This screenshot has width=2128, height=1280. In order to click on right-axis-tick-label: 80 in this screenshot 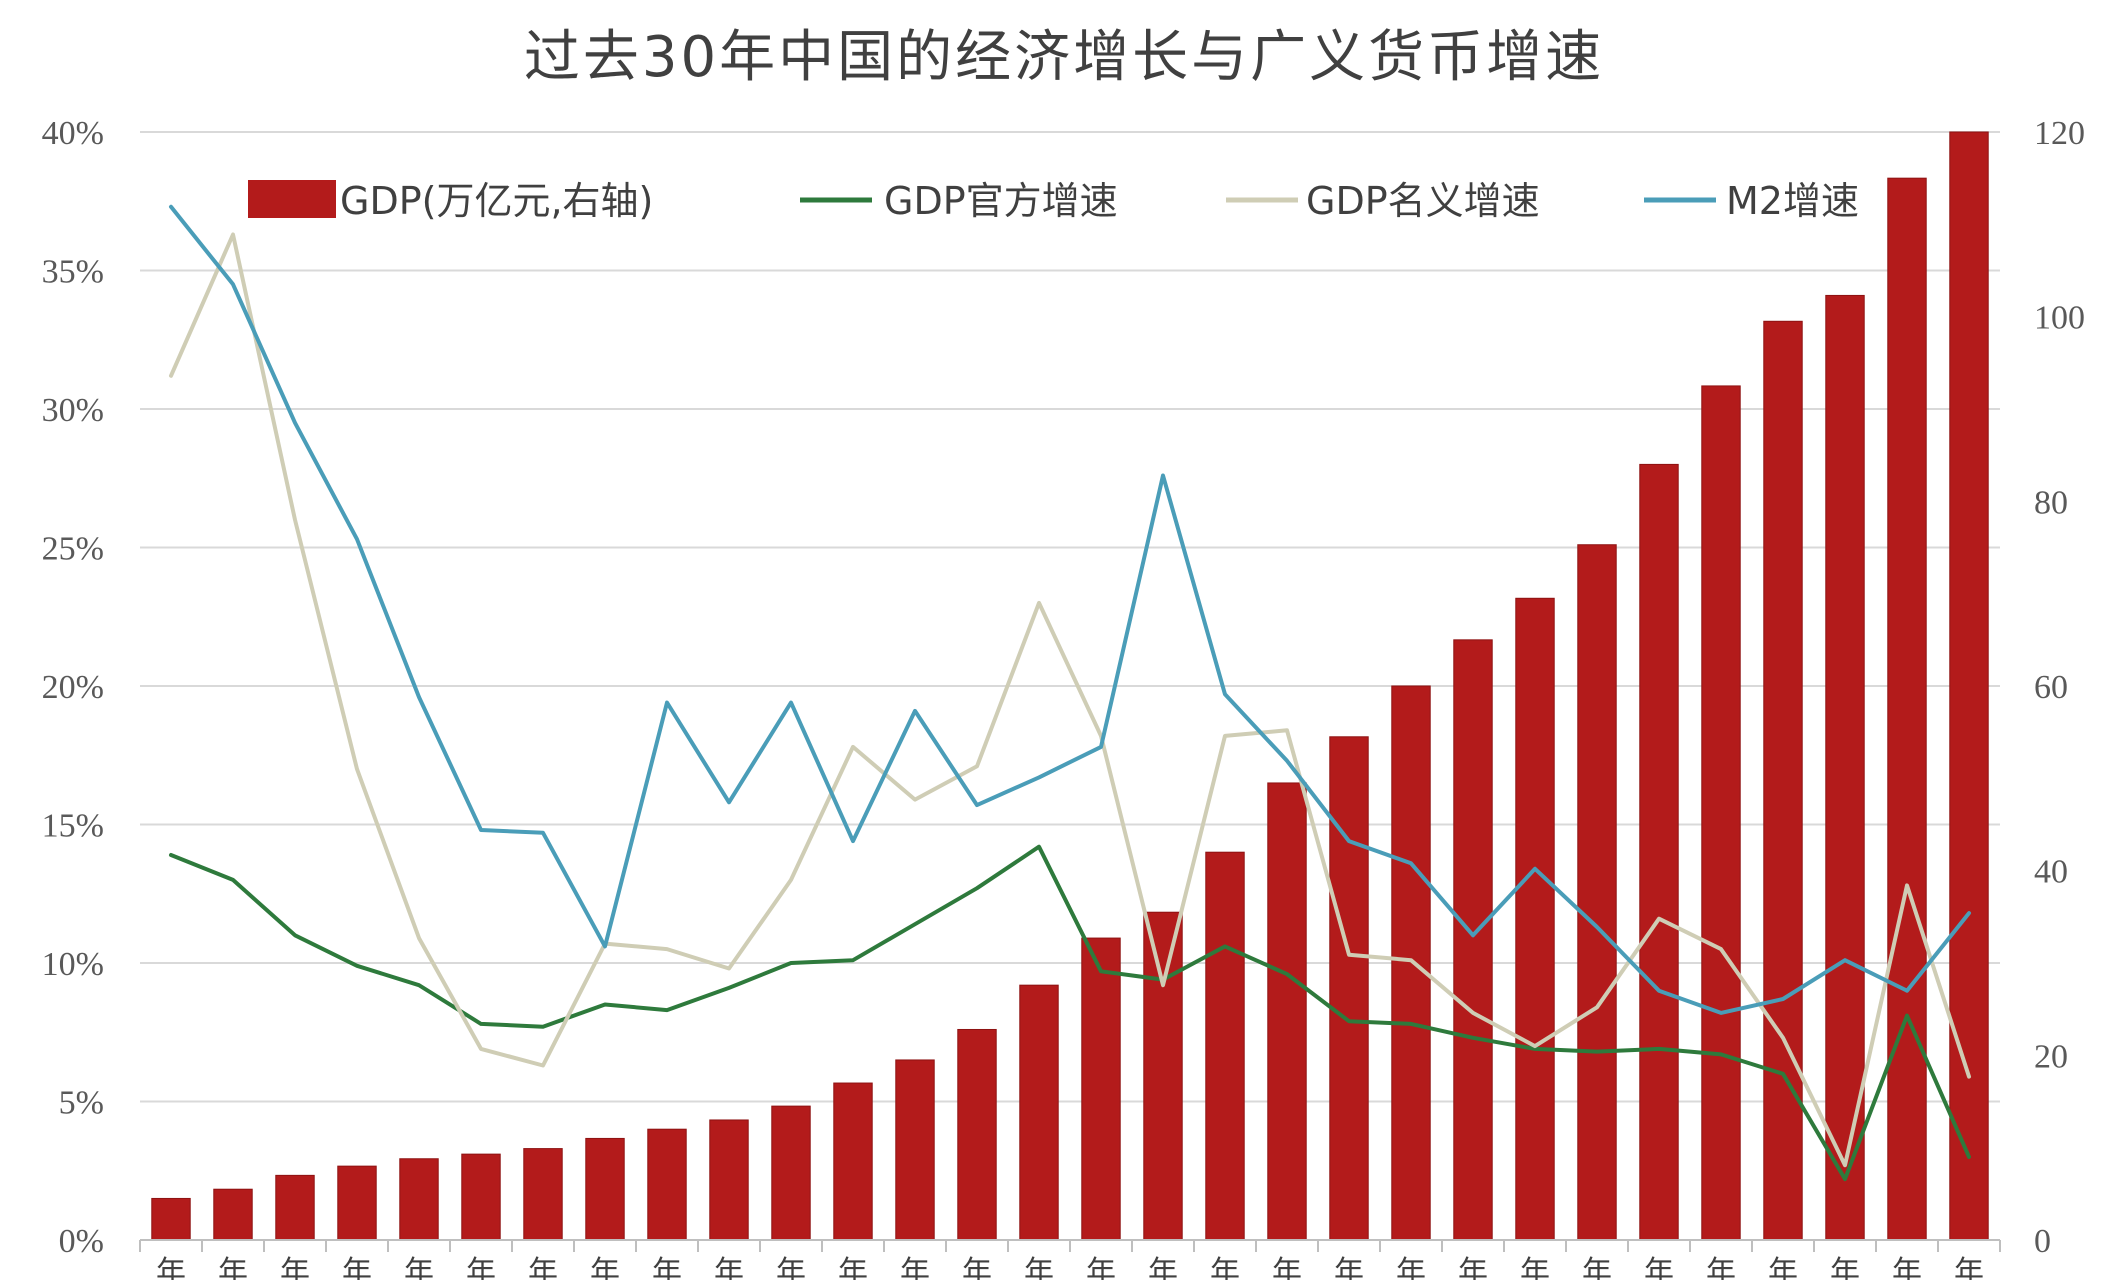, I will do `click(2051, 502)`.